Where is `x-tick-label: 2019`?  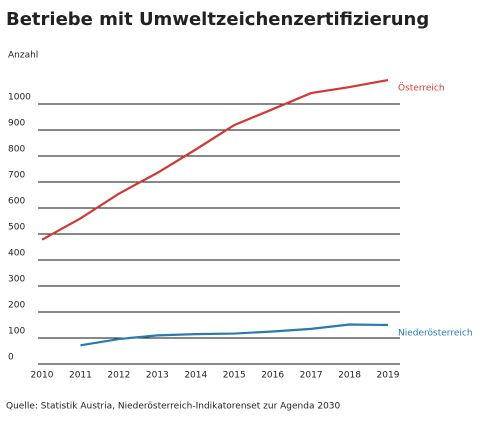 x-tick-label: 2019 is located at coordinates (388, 376).